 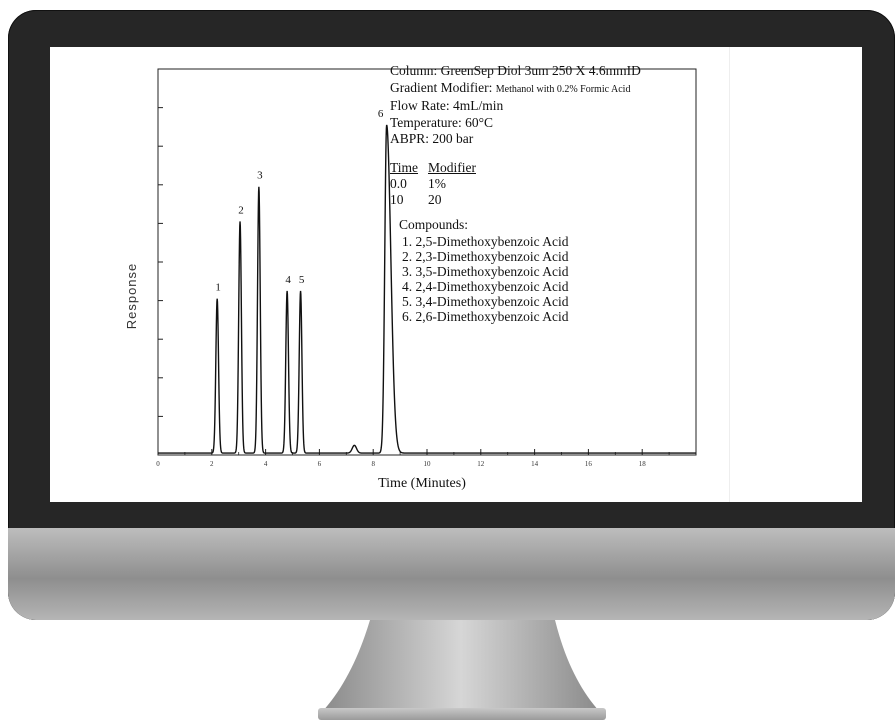 I want to click on y-axis-label: Response, so click(x=131, y=296).